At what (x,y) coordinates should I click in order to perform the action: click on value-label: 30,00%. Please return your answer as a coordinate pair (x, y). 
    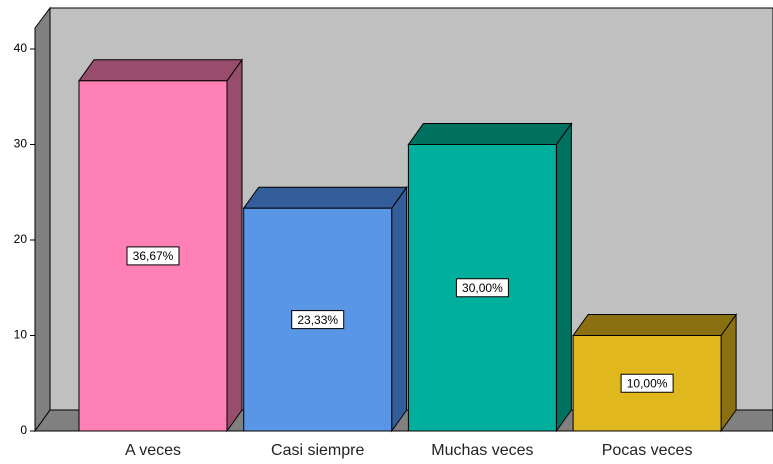
    Looking at the image, I should click on (482, 288).